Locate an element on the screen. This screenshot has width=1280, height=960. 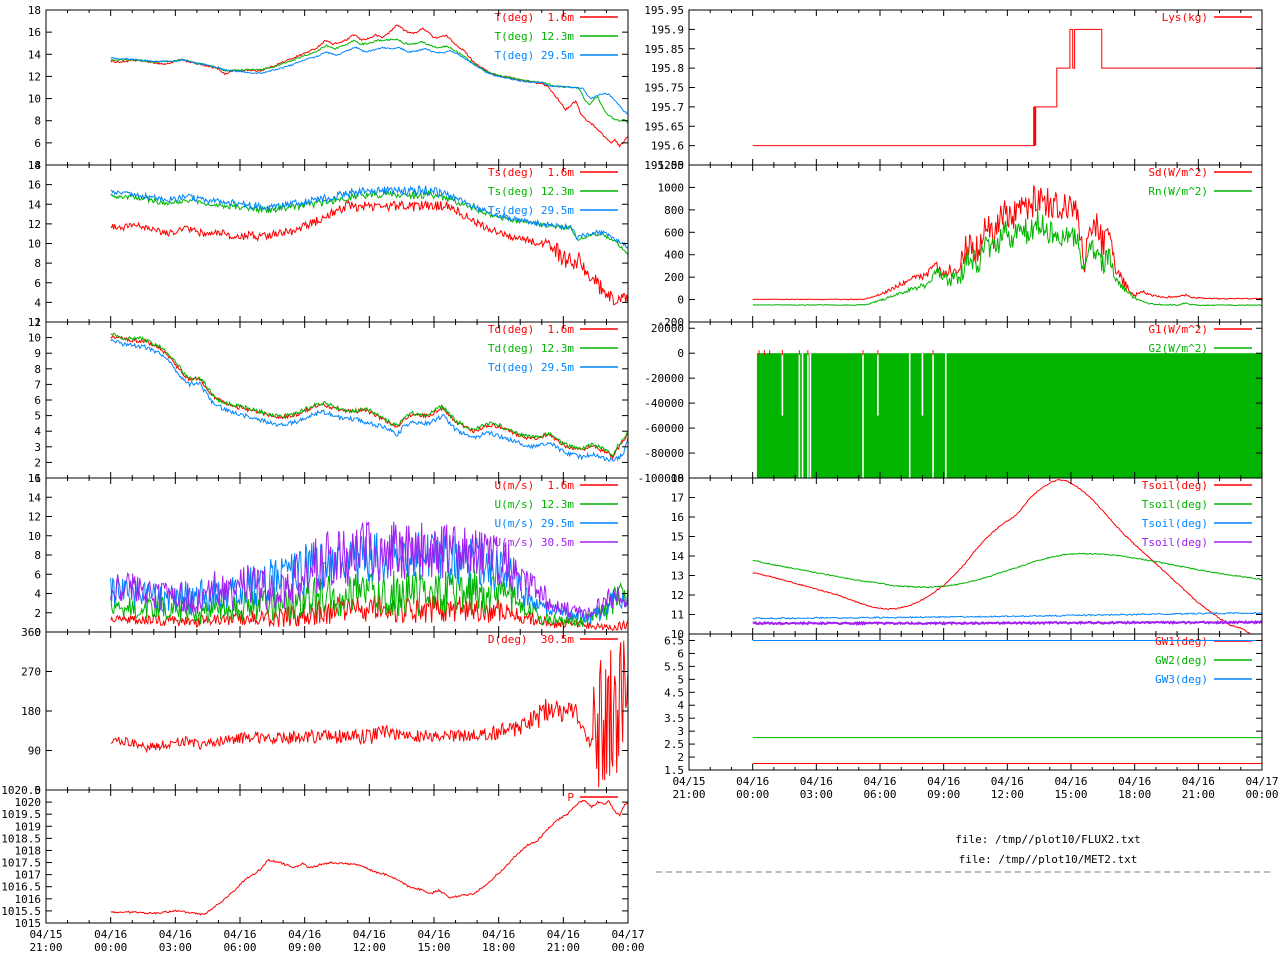
y-tick-label-SdRn: 0 is located at coordinates (680, 300).